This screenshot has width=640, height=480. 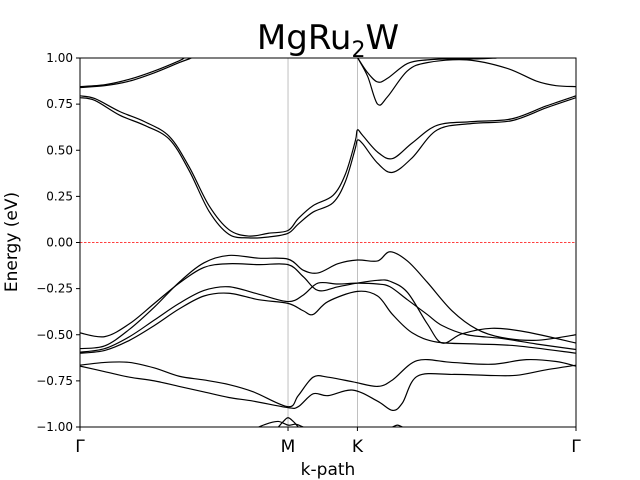 What do you see at coordinates (358, 50) in the screenshot?
I see `chart-title-subscript: 2` at bounding box center [358, 50].